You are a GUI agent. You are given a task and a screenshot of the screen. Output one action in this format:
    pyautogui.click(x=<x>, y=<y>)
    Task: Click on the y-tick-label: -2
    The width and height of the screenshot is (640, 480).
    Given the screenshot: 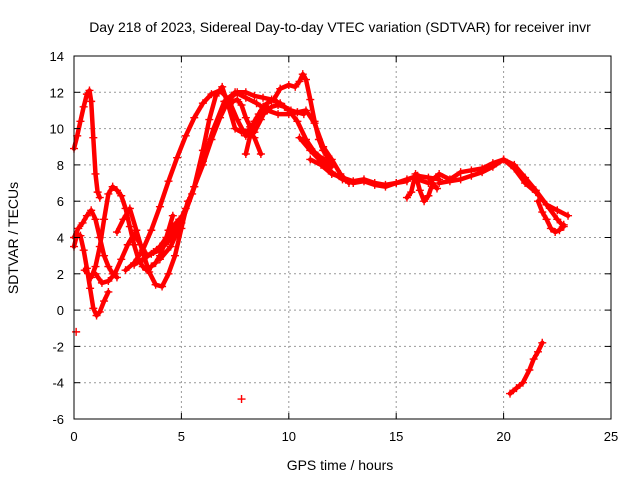 What is the action you would take?
    pyautogui.click(x=58, y=346)
    